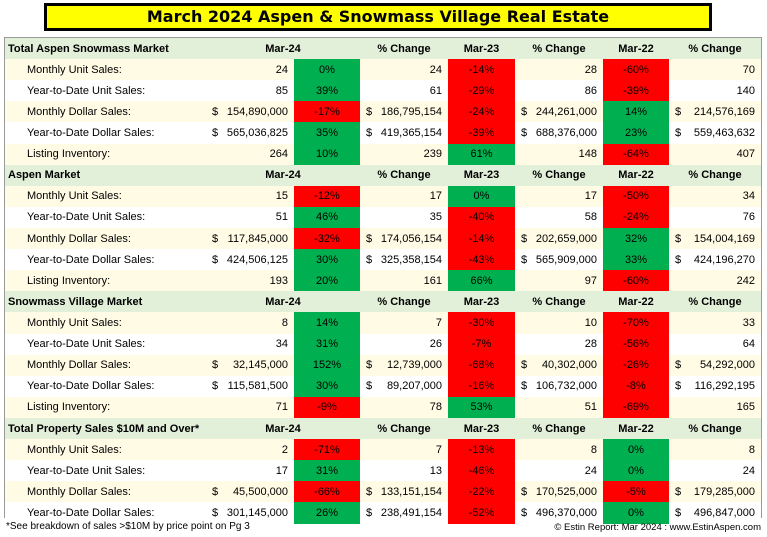  I want to click on percent-change-cell: -52%, so click(481, 513).